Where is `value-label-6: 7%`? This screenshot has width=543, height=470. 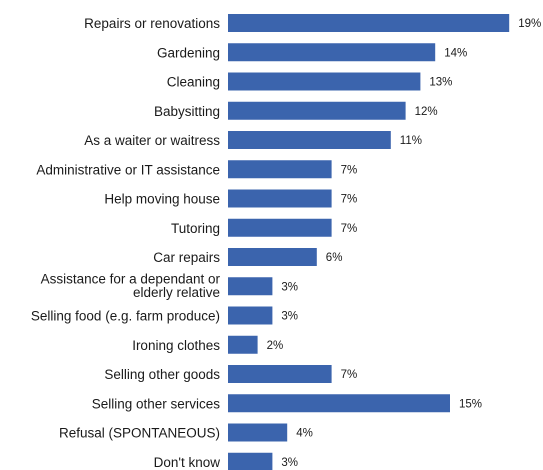
value-label-6: 7% is located at coordinates (349, 200).